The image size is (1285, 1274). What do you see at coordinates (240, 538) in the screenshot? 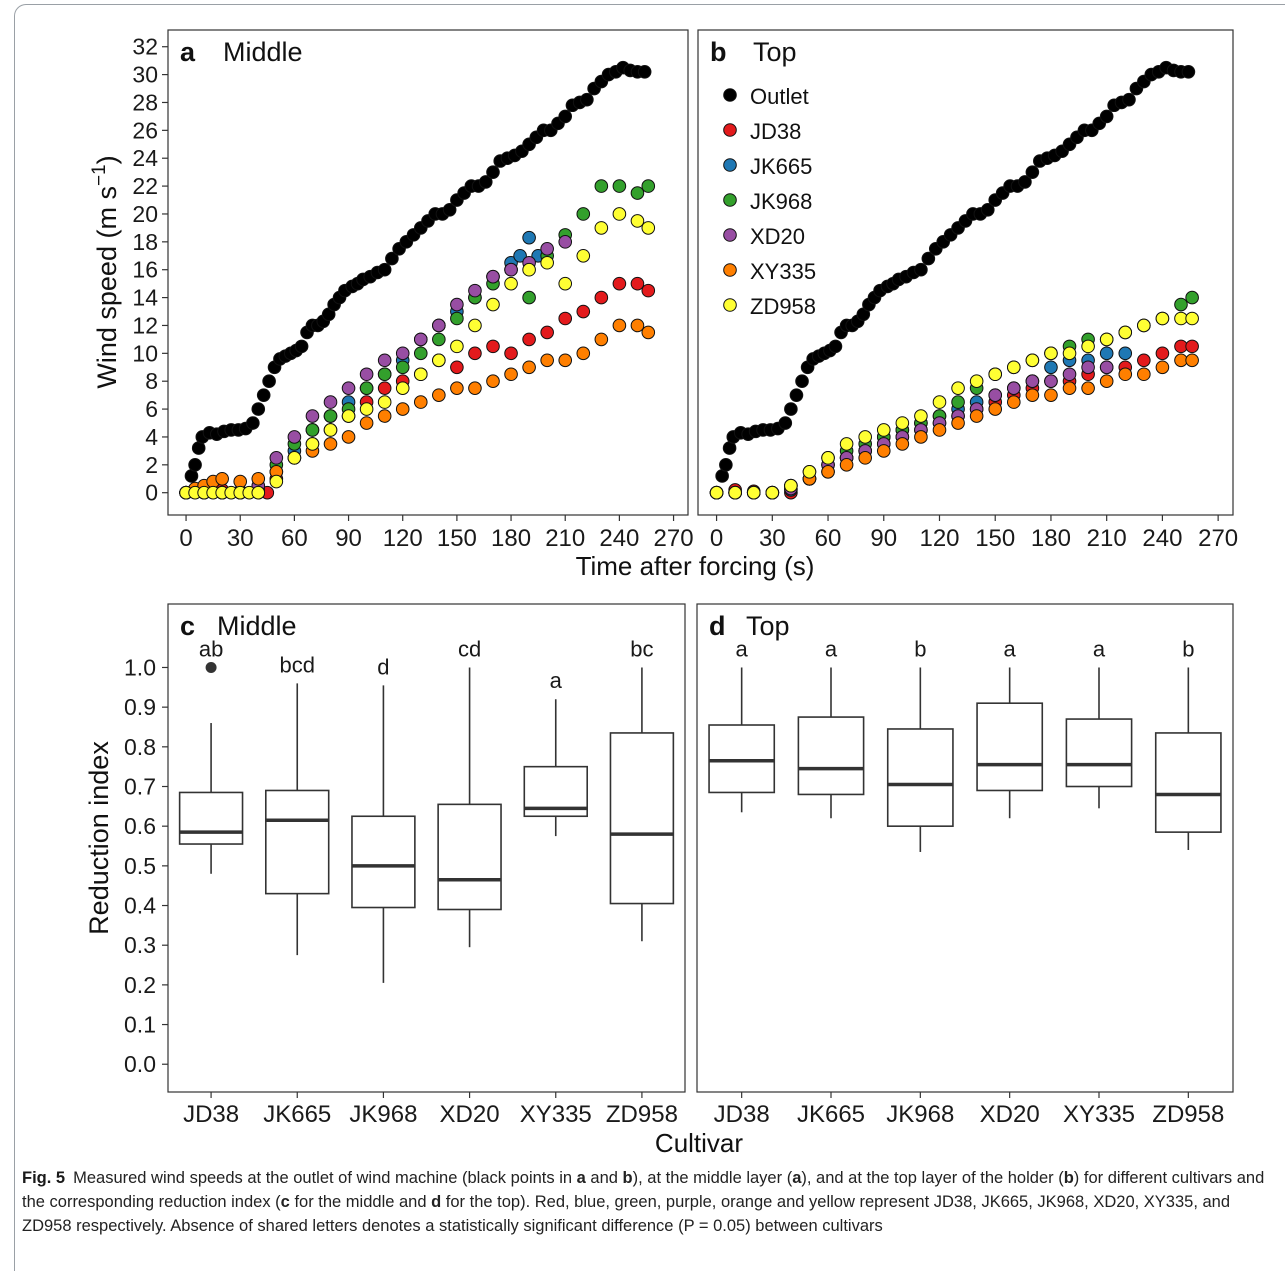
I see `x-tick-label: 30` at bounding box center [240, 538].